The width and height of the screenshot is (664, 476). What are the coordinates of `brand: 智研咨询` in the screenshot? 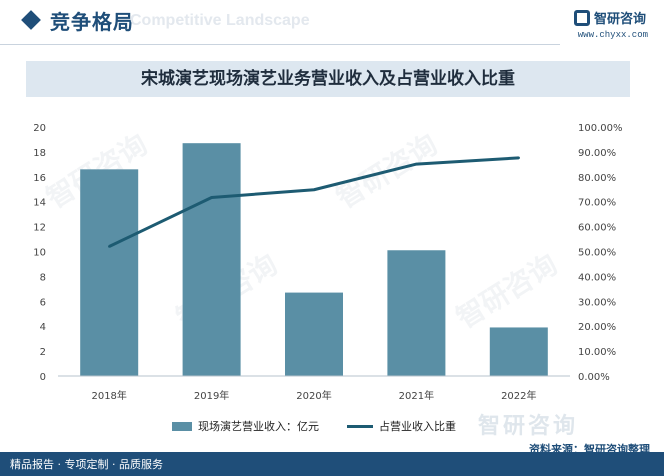 It's located at (609, 17).